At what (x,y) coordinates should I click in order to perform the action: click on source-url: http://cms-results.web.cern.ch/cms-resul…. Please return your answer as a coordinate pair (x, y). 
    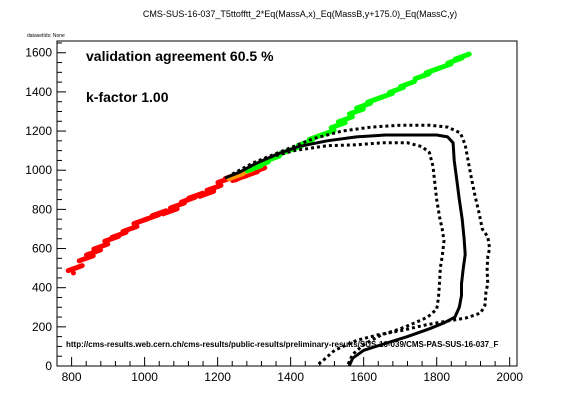
    Looking at the image, I should click on (282, 344).